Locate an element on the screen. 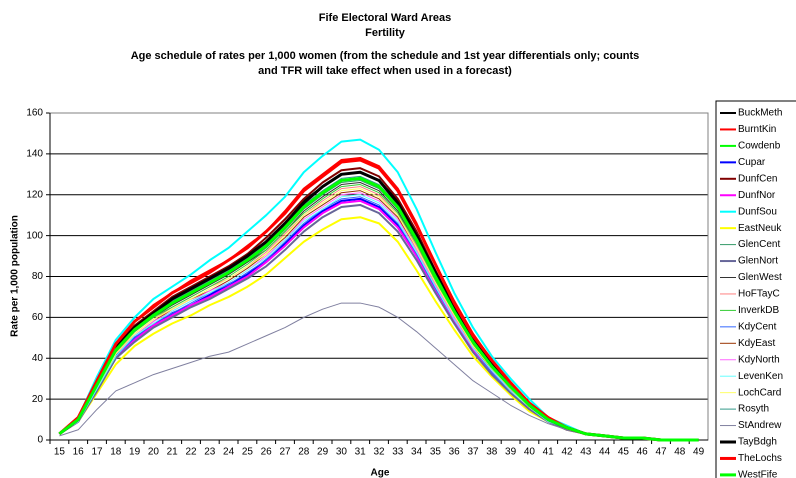 Image resolution: width=796 pixels, height=478 pixels. x-tick-label: 27 is located at coordinates (285, 452).